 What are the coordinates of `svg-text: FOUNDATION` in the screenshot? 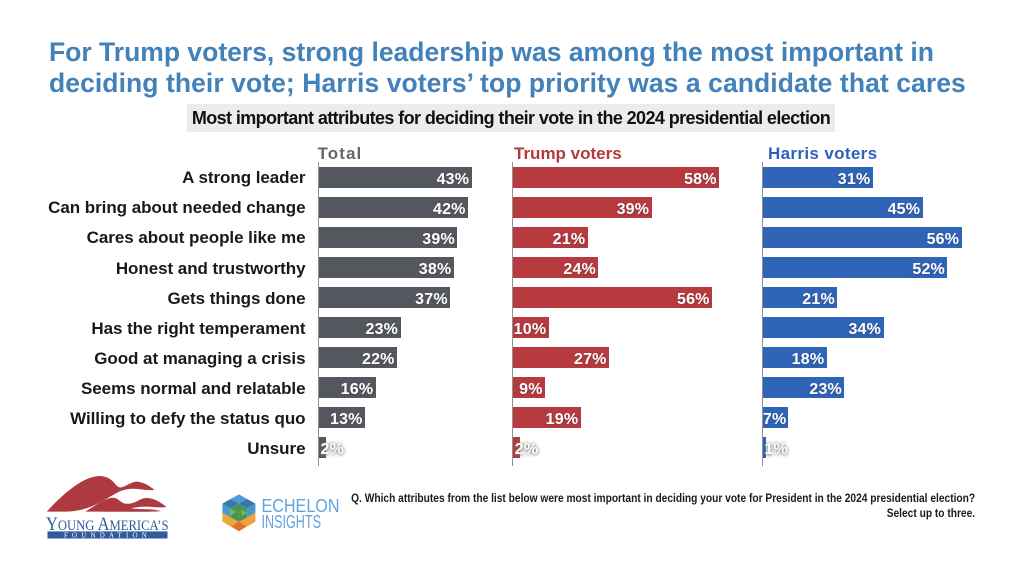 It's located at (107, 535).